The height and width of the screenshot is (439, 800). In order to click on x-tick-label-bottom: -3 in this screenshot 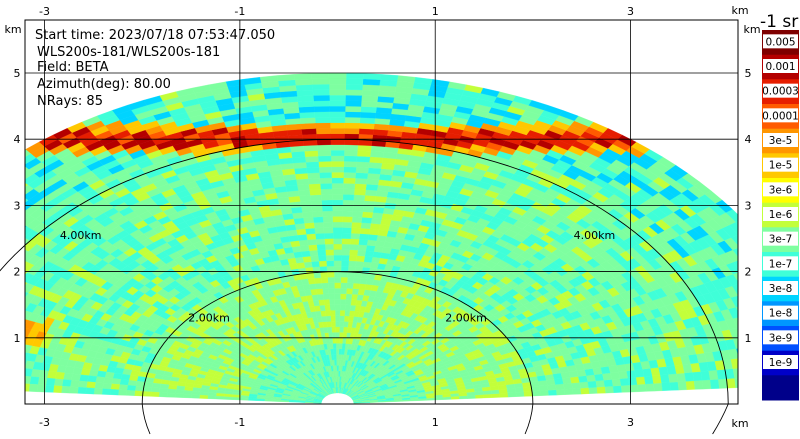, I will do `click(44, 422)`.